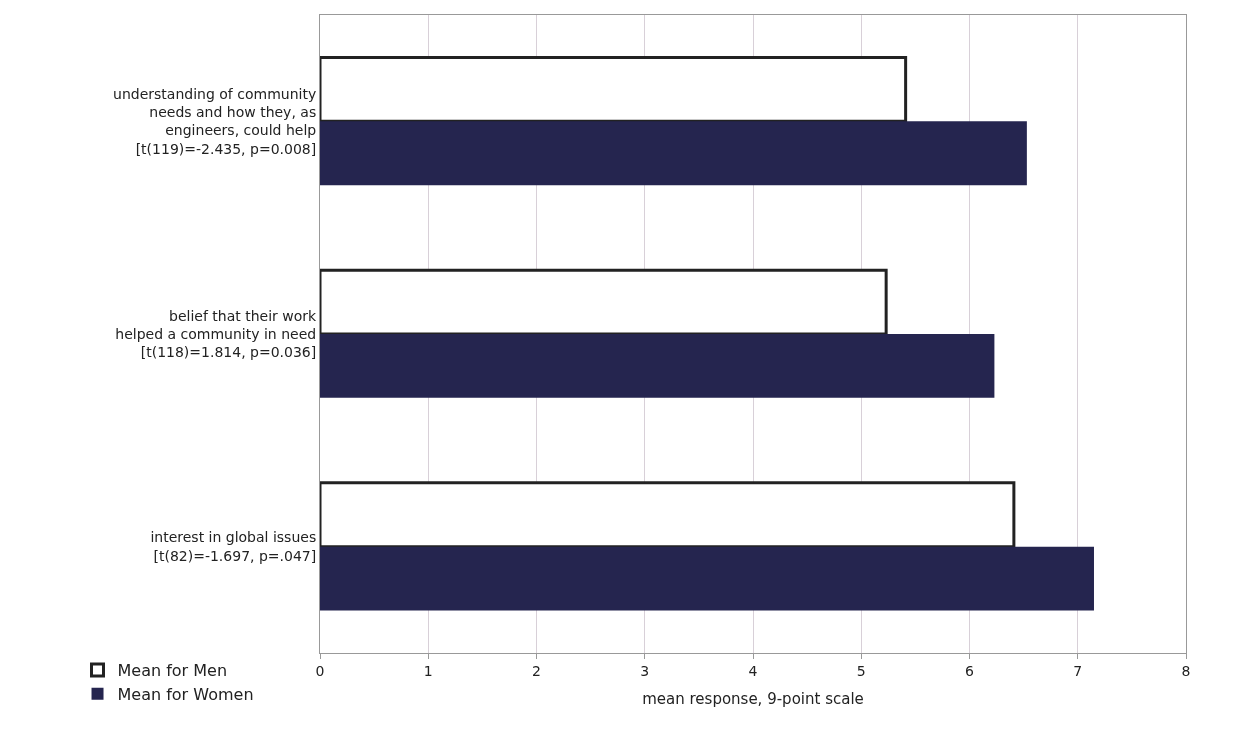  Describe the element at coordinates (536, 670) in the screenshot. I see `x-tick-label: 2` at that location.